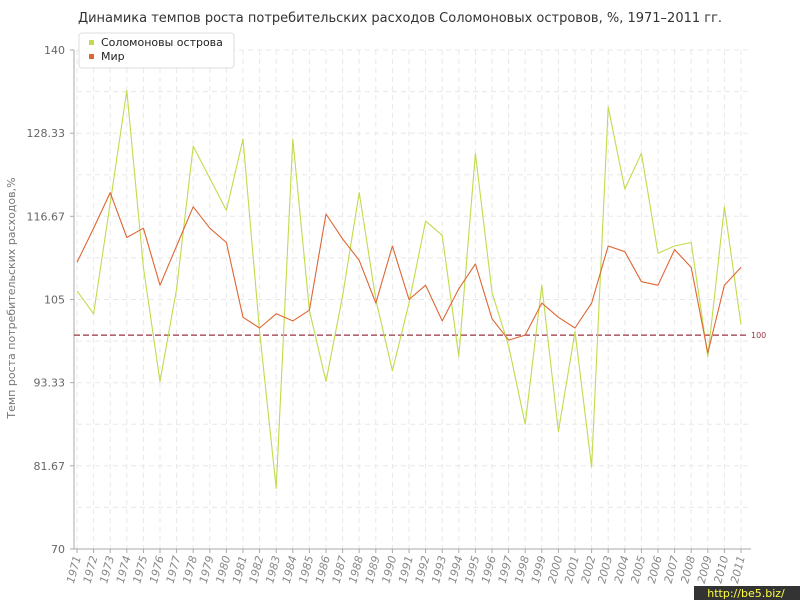 This screenshot has width=800, height=600. Describe the element at coordinates (420, 335) in the screenshot. I see `reference-line-group: 100` at that location.